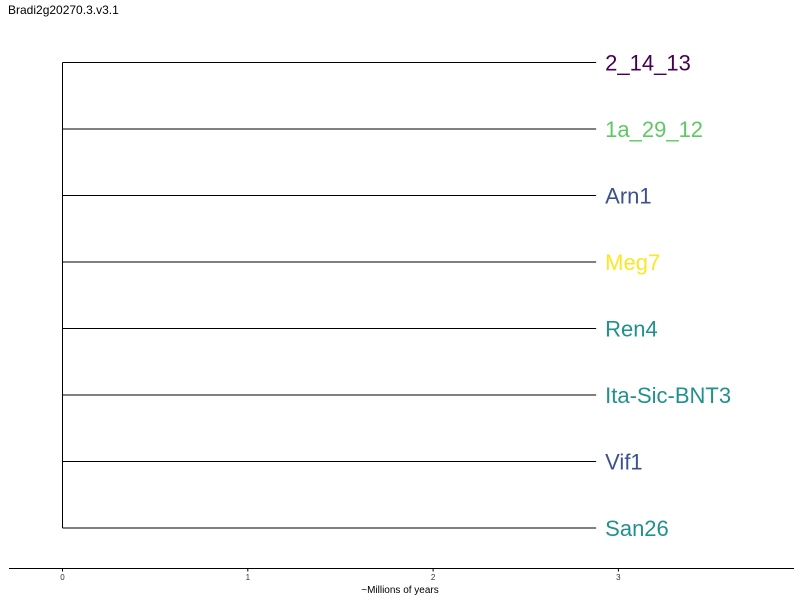 This screenshot has width=800, height=600. What do you see at coordinates (628, 196) in the screenshot?
I see `tip-label: Arn1` at bounding box center [628, 196].